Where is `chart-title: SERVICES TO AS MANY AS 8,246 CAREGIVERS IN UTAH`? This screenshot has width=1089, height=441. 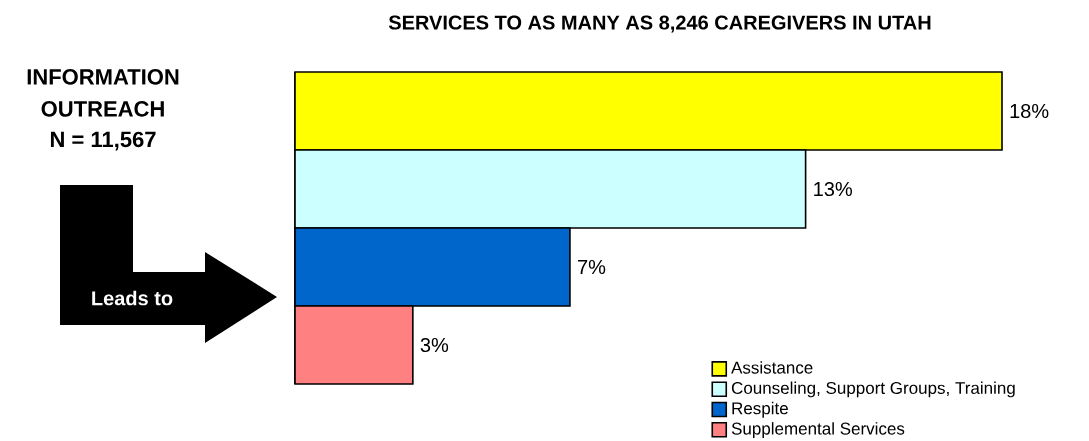
chart-title: SERVICES TO AS MANY AS 8,246 CAREGIVERS IN UTAH is located at coordinates (659, 24).